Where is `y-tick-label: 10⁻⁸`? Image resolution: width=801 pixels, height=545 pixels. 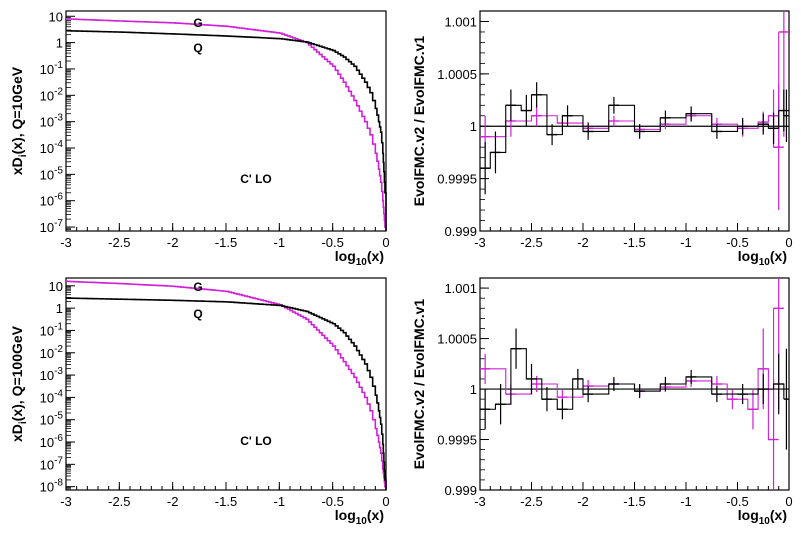 y-tick-label: 10⁻⁸ is located at coordinates (52, 486).